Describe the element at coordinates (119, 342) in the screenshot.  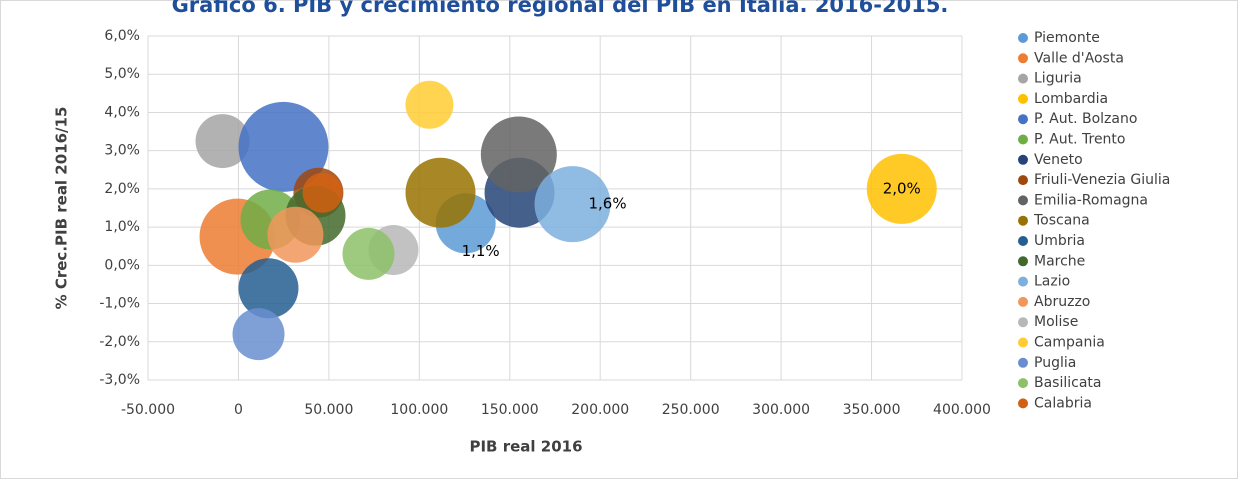
I see `y-tick-label: -2,0%` at that location.